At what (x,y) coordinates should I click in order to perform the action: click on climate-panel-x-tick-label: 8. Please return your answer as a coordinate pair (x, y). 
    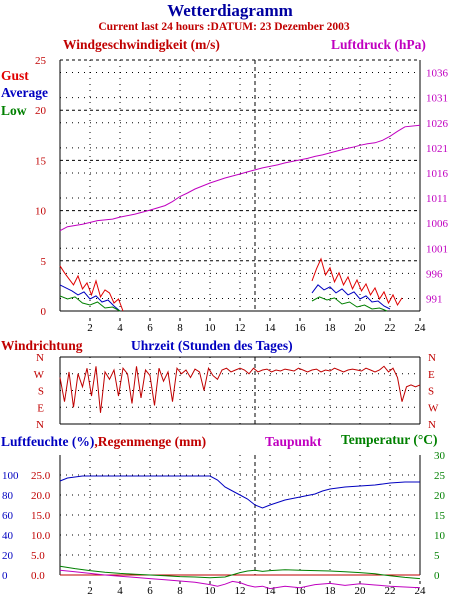
    Looking at the image, I should click on (180, 591).